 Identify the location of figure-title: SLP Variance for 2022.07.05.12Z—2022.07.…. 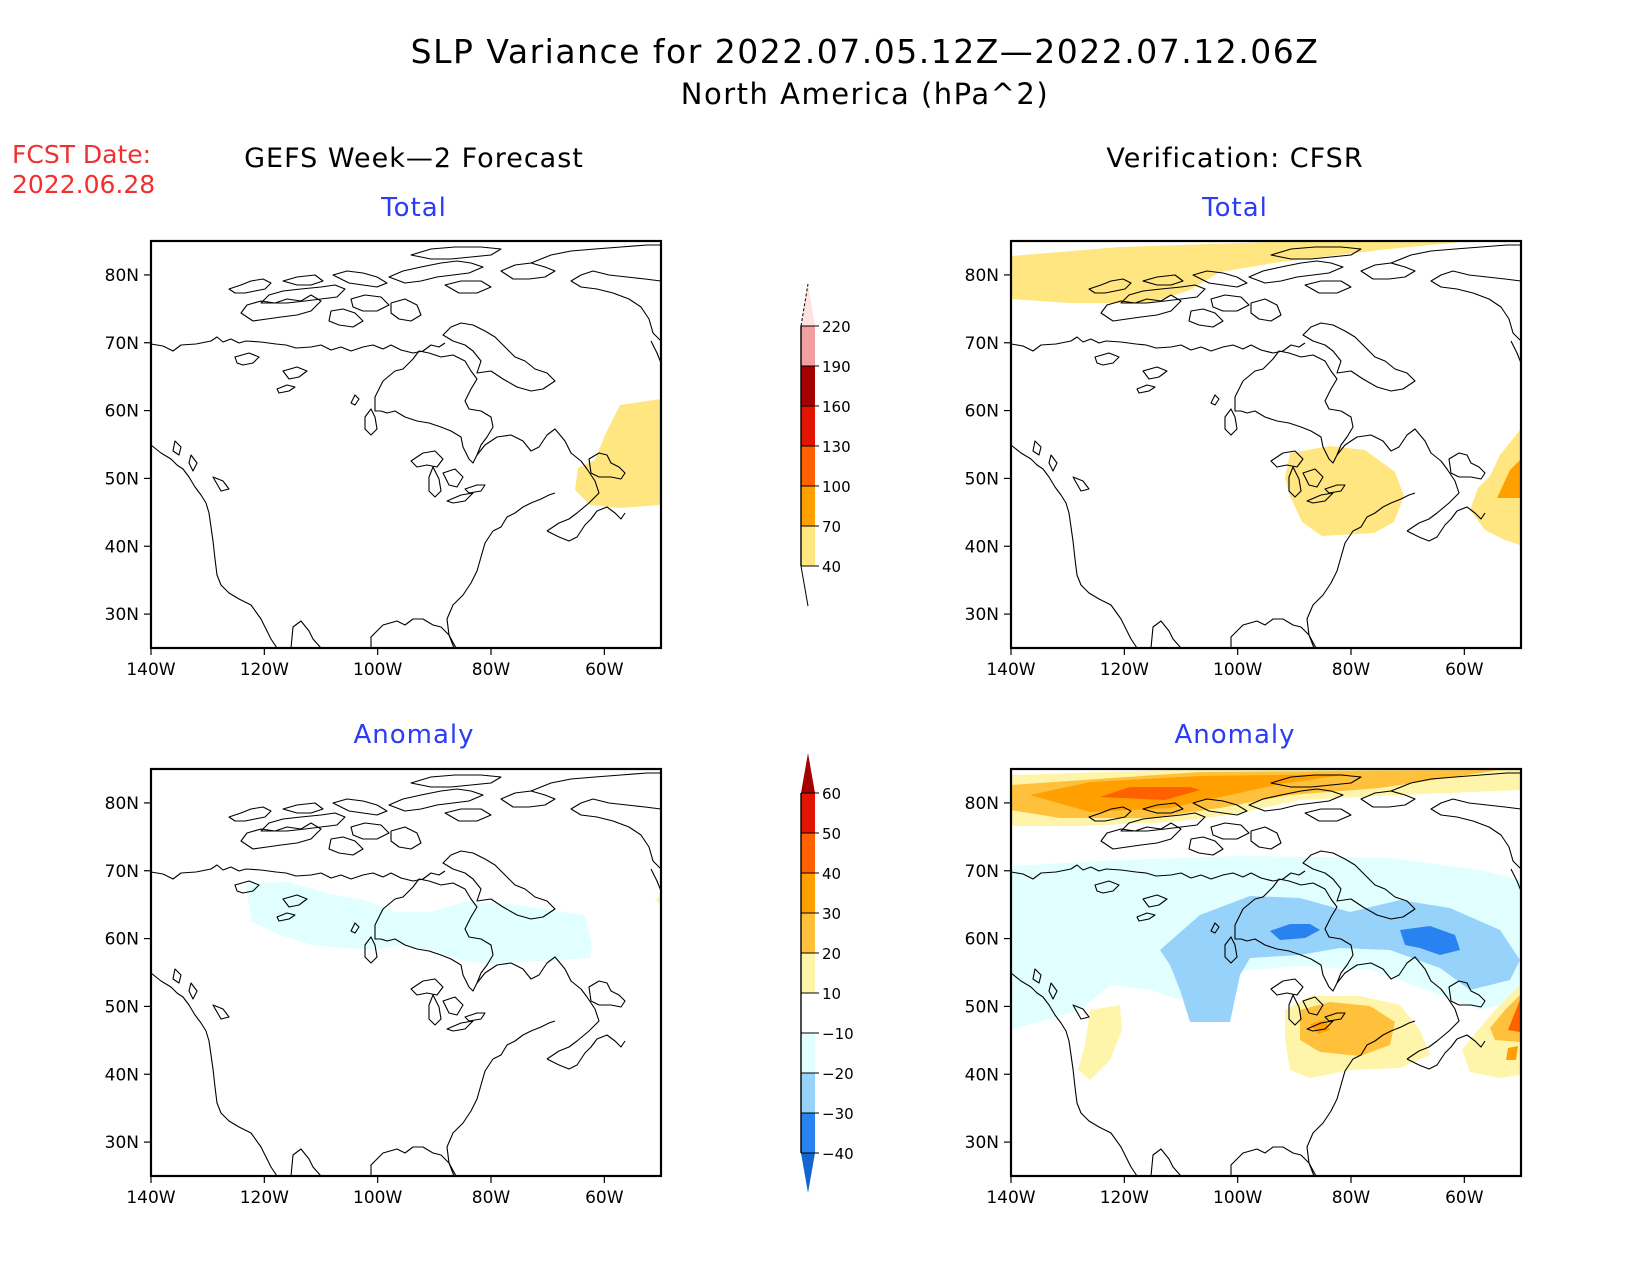
(865, 51).